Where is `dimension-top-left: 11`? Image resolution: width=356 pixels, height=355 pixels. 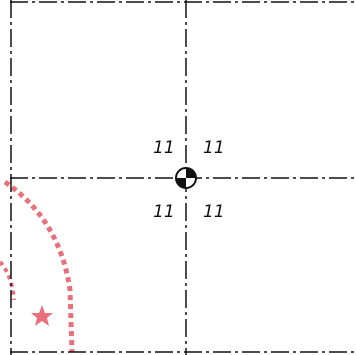 dimension-top-left: 11 is located at coordinates (164, 148).